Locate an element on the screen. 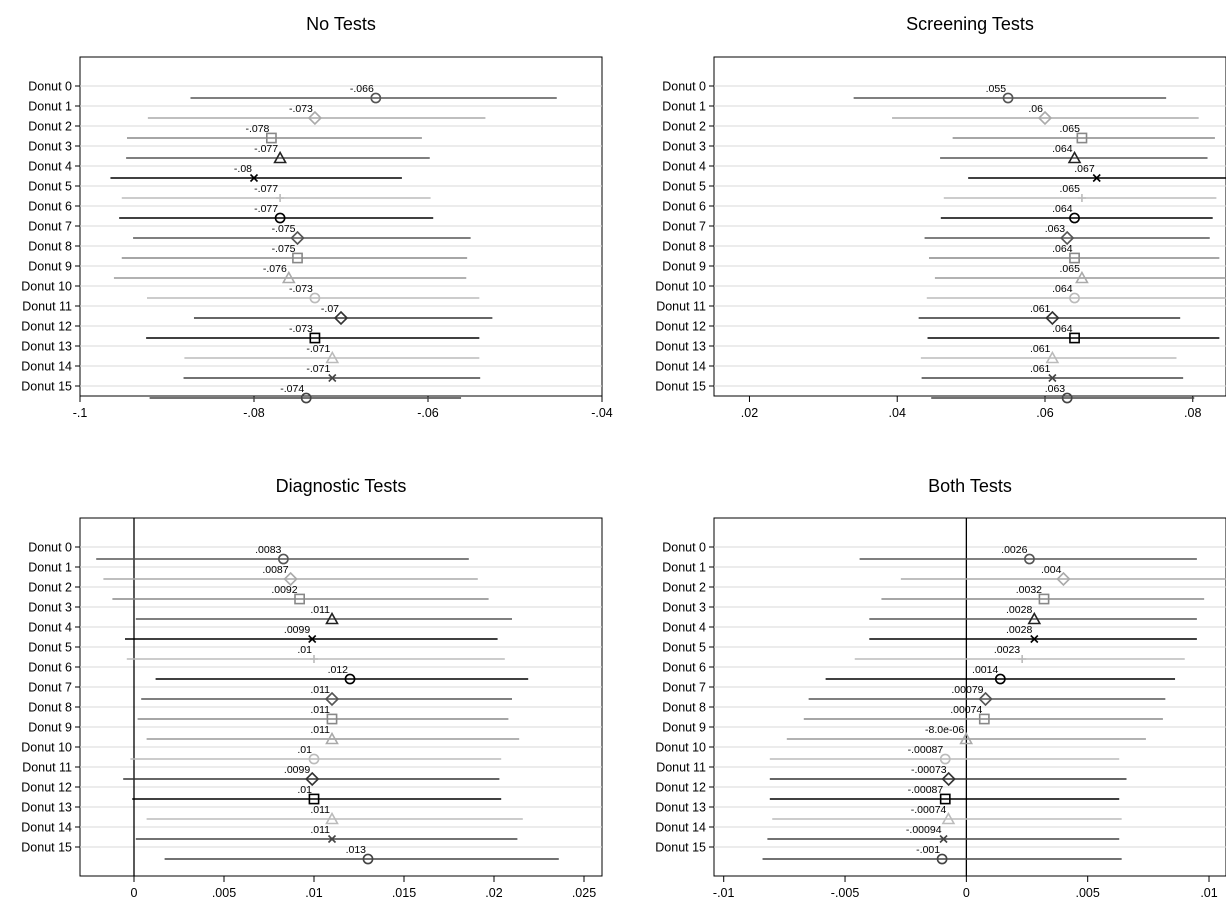  x-tick-label: .015 is located at coordinates (404, 892).